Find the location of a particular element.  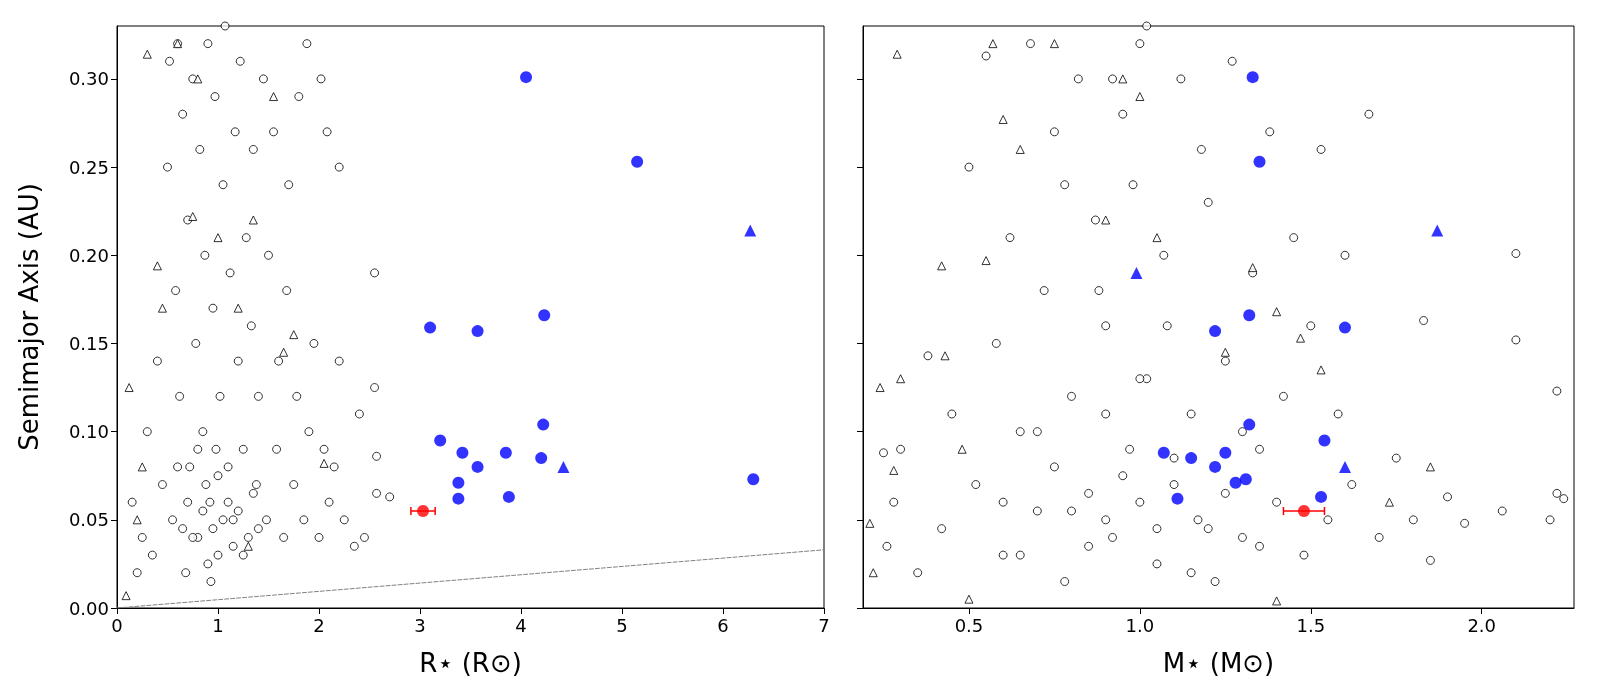

y-tick-label: 0.20 is located at coordinates (88, 255).